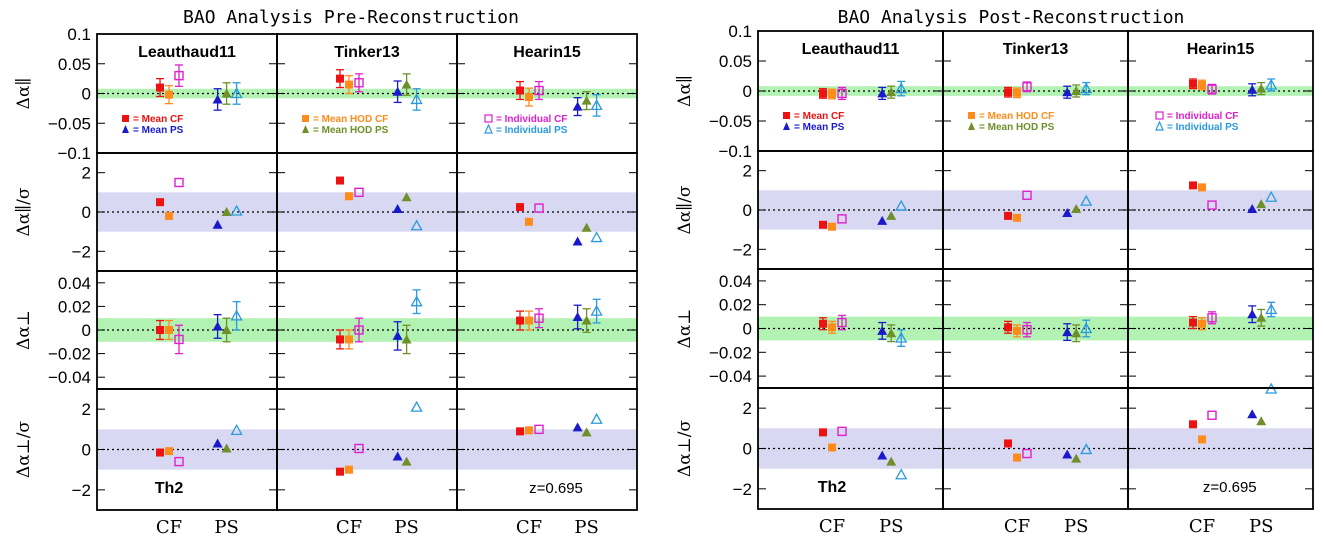 The image size is (1323, 545). I want to click on row-aperp: 0.04 0.02 0 −0.02 −0.04 Δα⊥, so click(994, 328).